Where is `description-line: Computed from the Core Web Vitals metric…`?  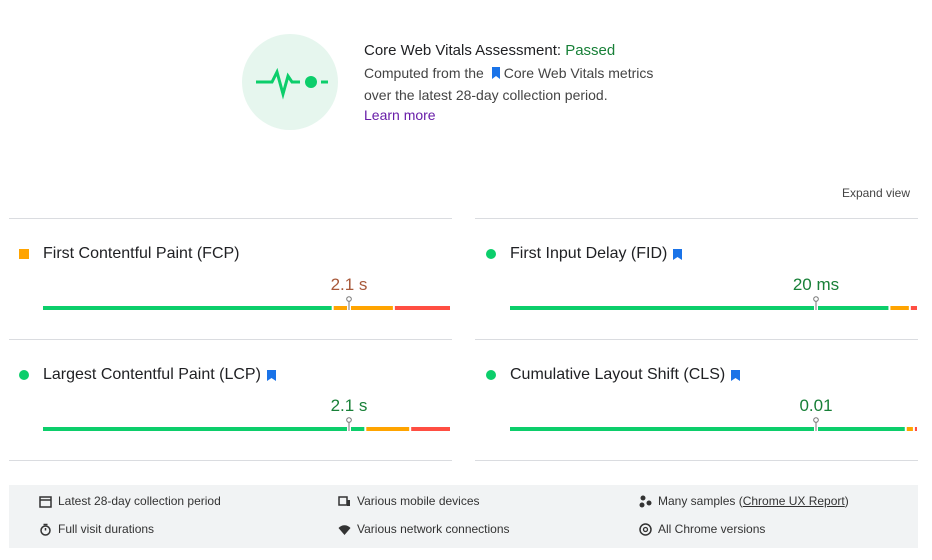
description-line: Computed from the Core Web Vitals metric… is located at coordinates (508, 73).